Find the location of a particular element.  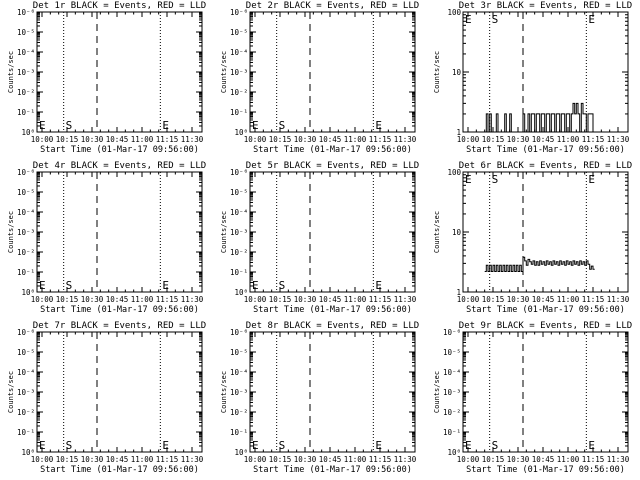

panel-title: Det 9r BLACK = Events, RED = LLD is located at coordinates (545, 326).